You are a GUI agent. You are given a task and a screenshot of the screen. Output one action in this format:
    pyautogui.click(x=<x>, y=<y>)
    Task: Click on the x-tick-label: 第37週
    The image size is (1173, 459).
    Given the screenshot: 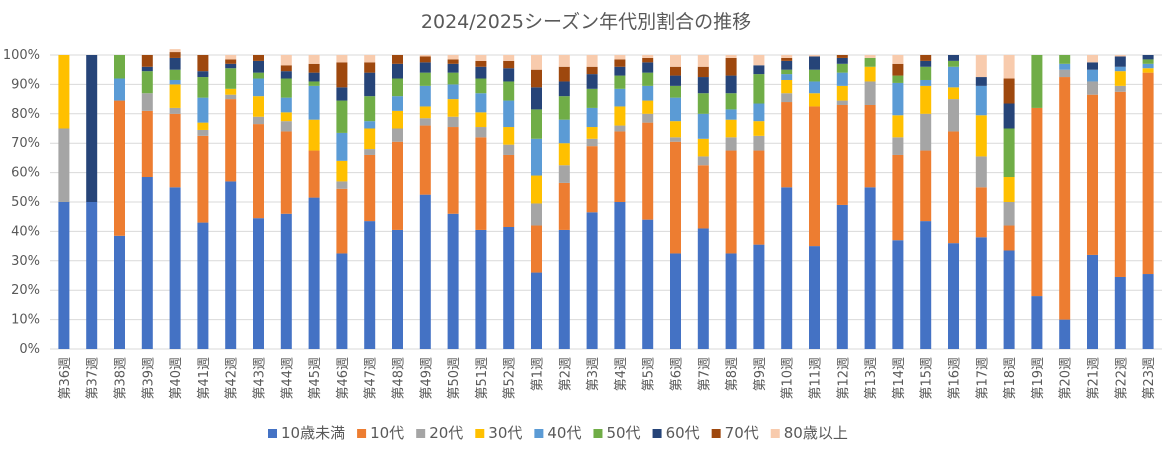 What is the action you would take?
    pyautogui.click(x=93, y=378)
    